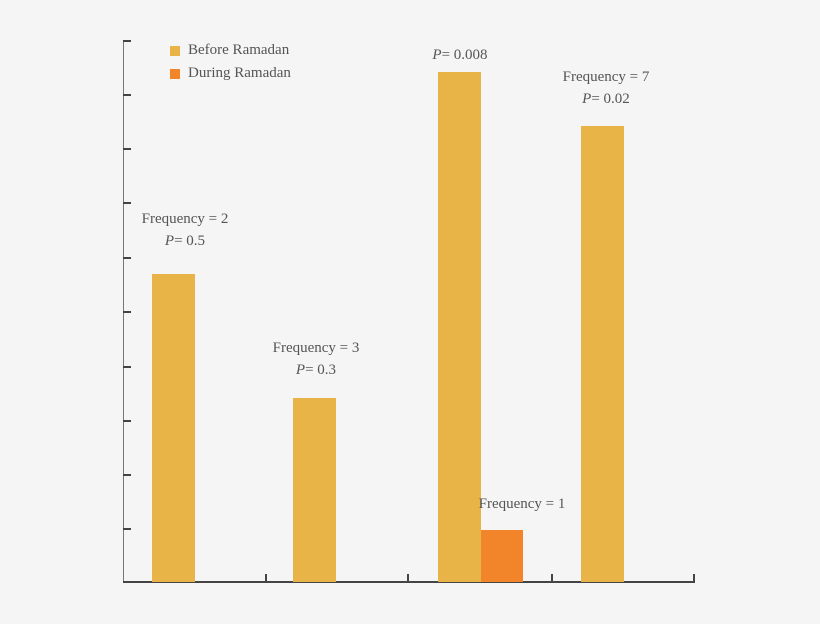 The width and height of the screenshot is (820, 624). Describe the element at coordinates (229, 50) in the screenshot. I see `legend-item-before-ramadan: Before Ramadan` at that location.